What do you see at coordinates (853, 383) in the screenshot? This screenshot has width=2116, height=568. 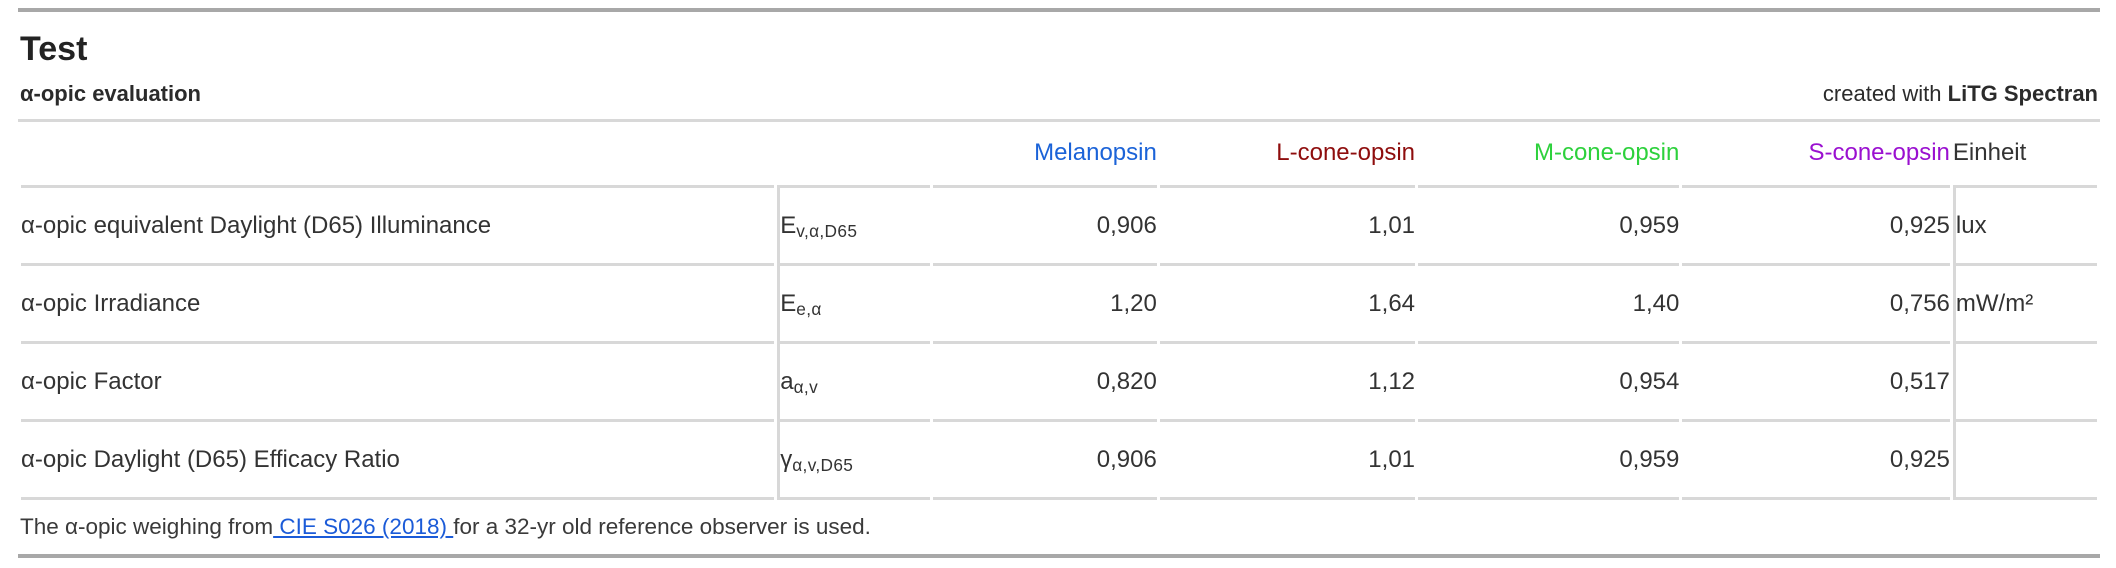 I see `row-symbol: aα,v` at bounding box center [853, 383].